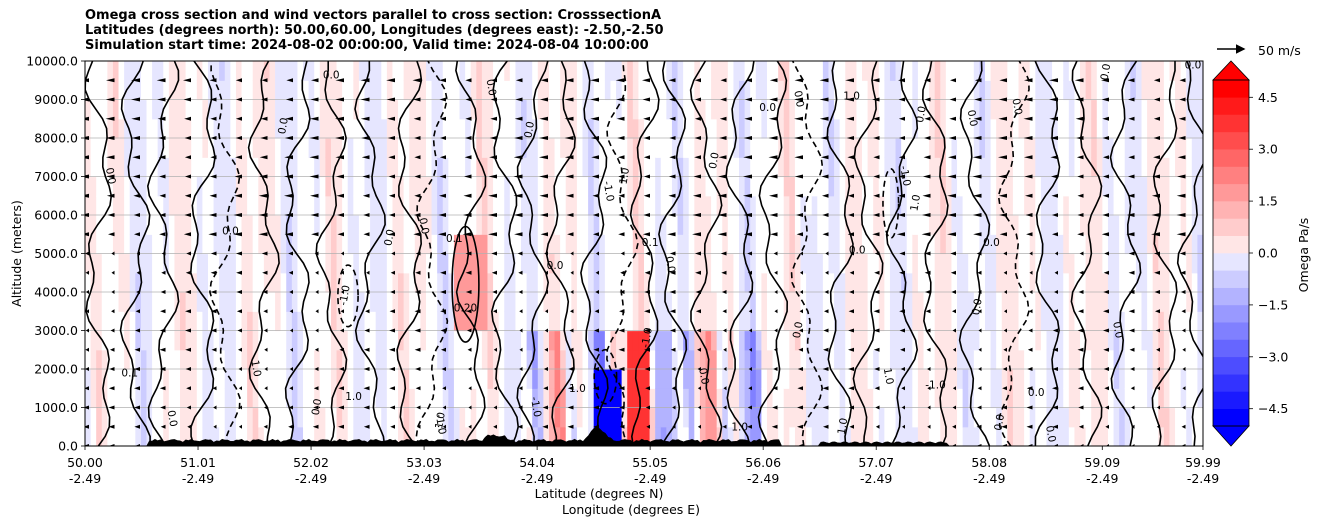  I want to click on contour-line-negative, so click(1013, 253).